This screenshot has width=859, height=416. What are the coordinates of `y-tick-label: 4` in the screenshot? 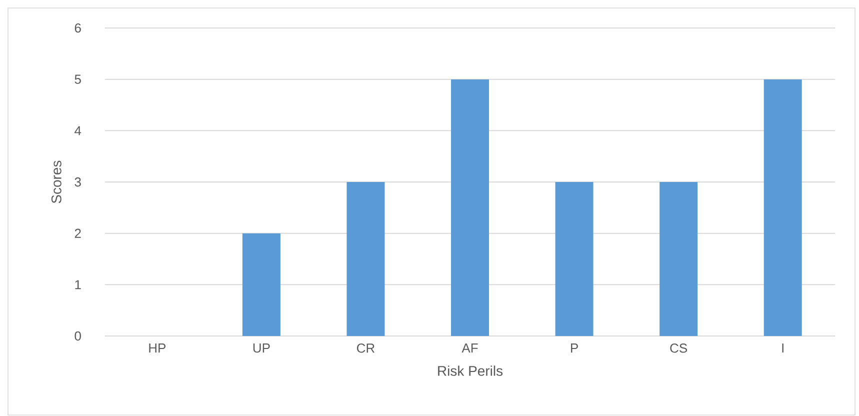 It's located at (78, 131).